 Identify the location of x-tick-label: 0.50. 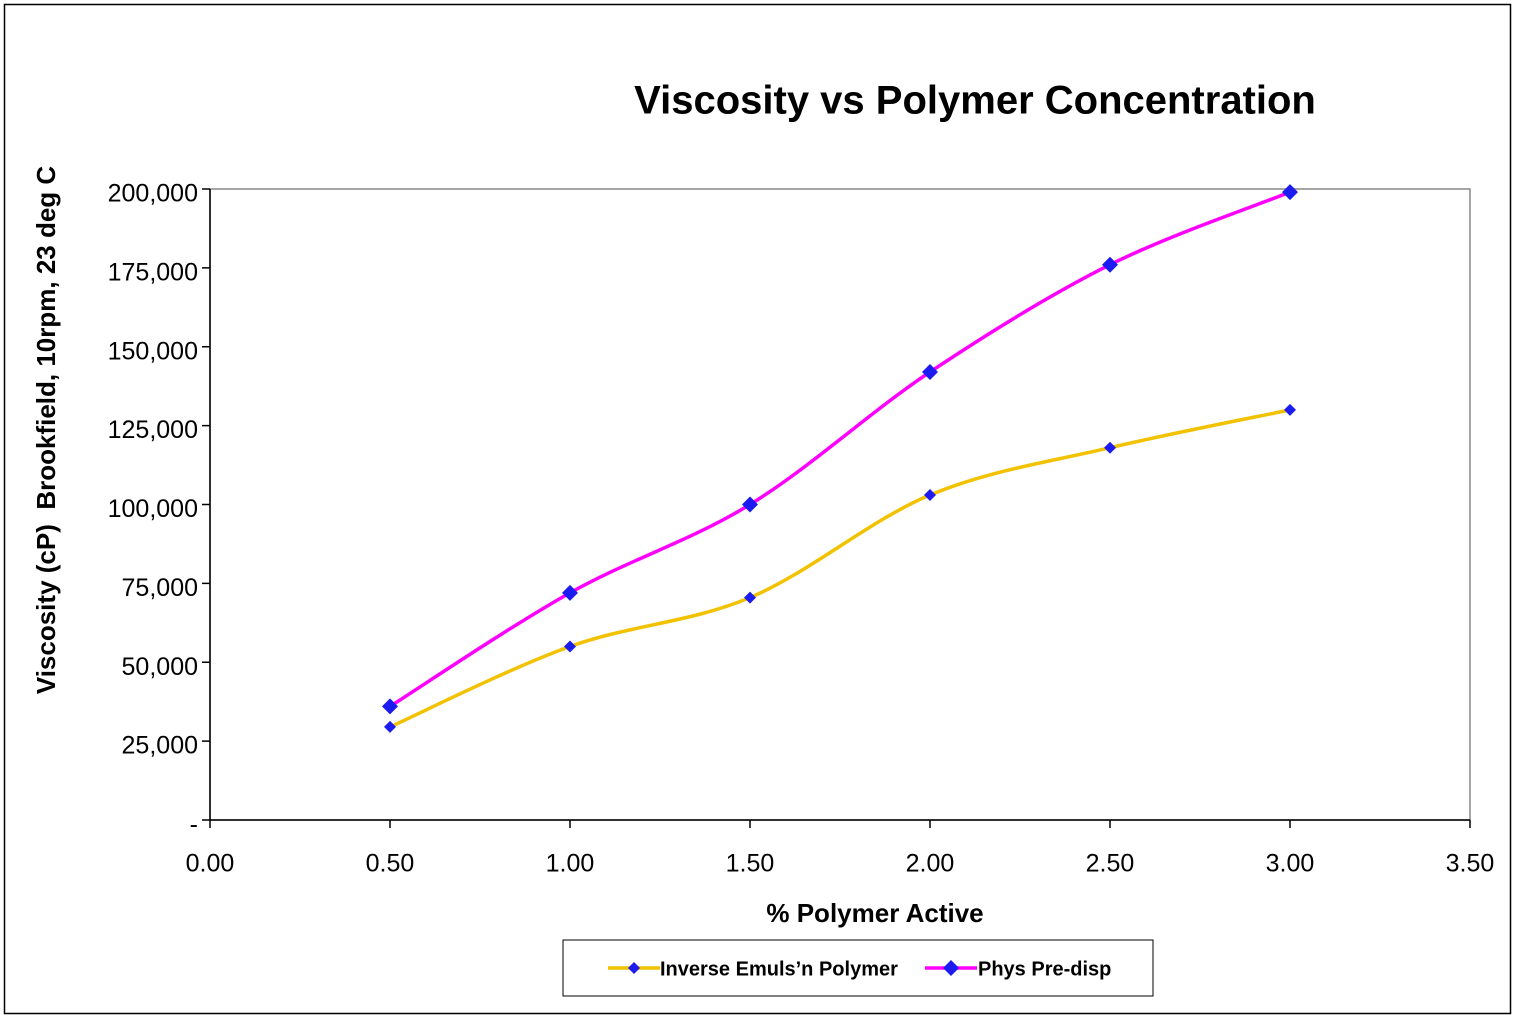
(390, 864).